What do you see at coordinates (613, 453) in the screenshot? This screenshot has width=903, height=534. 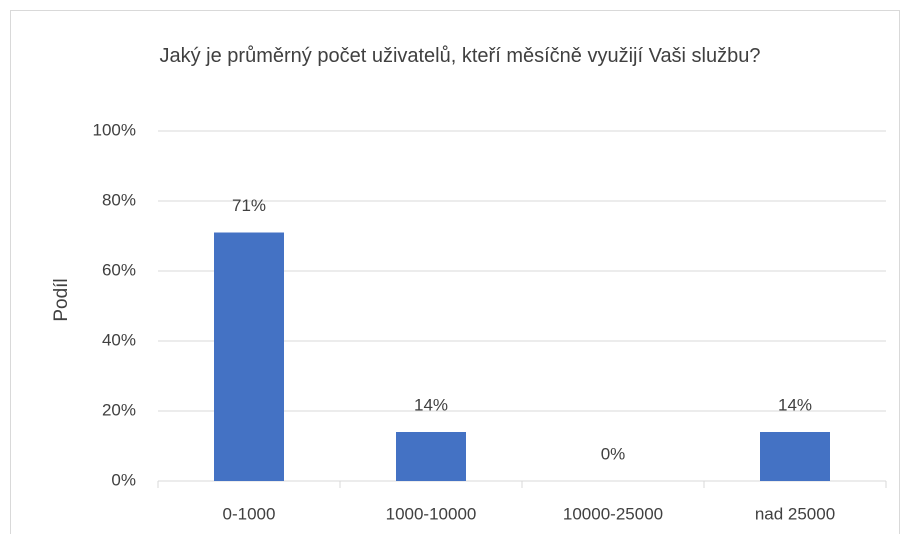 I see `data-label: 0%` at bounding box center [613, 453].